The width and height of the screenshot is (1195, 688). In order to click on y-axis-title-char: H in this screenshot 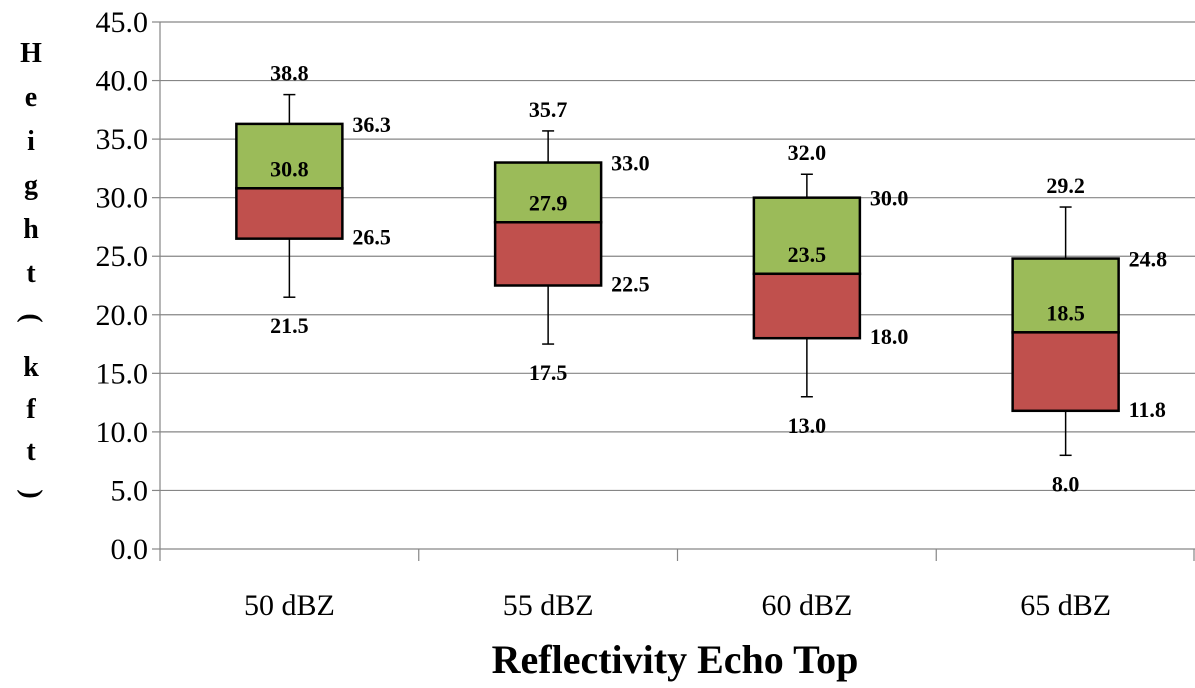, I will do `click(31, 53)`.